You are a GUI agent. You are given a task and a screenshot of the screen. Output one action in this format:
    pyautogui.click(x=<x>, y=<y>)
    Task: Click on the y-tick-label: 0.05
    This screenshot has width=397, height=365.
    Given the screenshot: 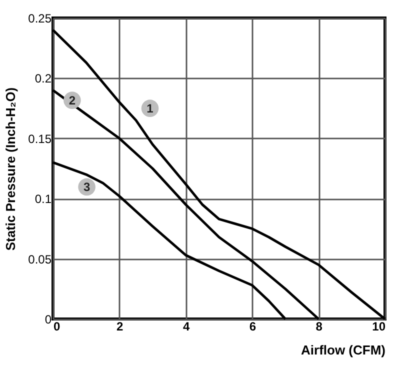 What is the action you would take?
    pyautogui.click(x=40, y=259)
    